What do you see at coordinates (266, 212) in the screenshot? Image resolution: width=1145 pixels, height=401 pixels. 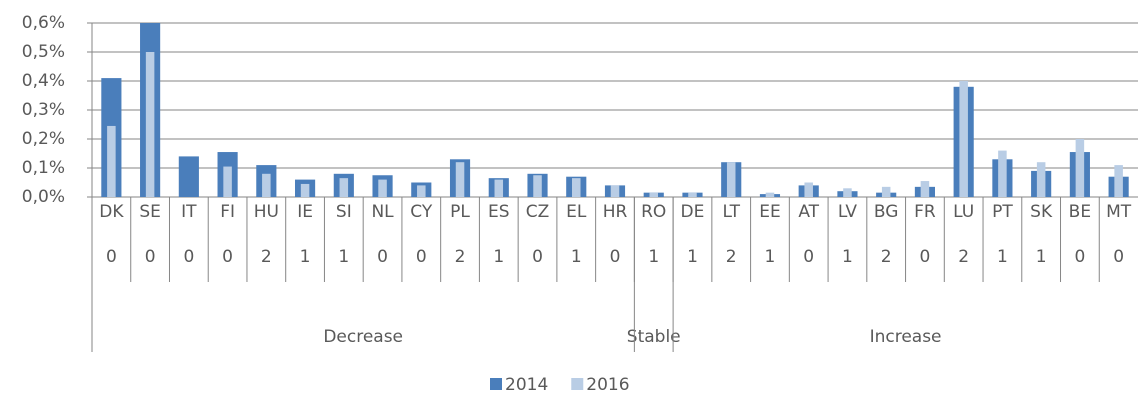 I see `x-tick-label: HU` at bounding box center [266, 212].